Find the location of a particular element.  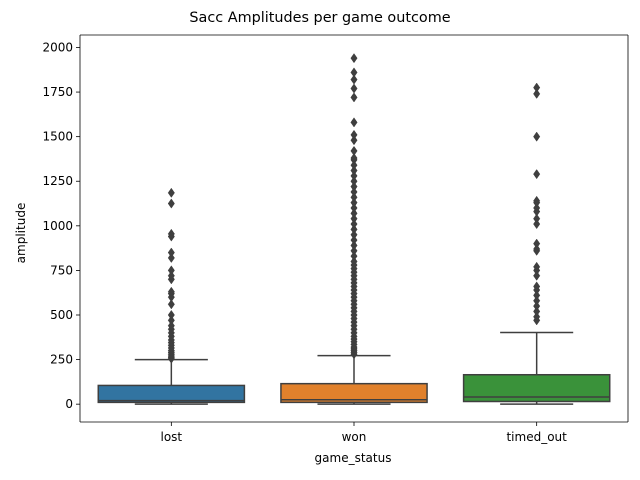

y-axis-label: amplitude is located at coordinates (21, 233).